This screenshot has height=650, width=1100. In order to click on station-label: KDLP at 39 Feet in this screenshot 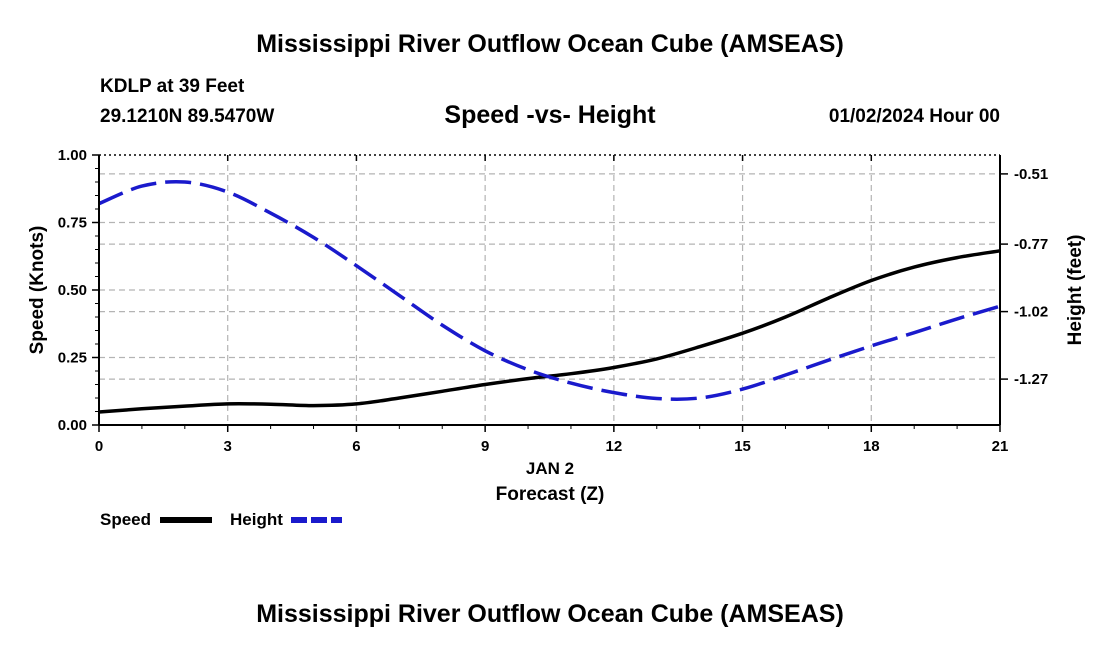, I will do `click(172, 86)`.